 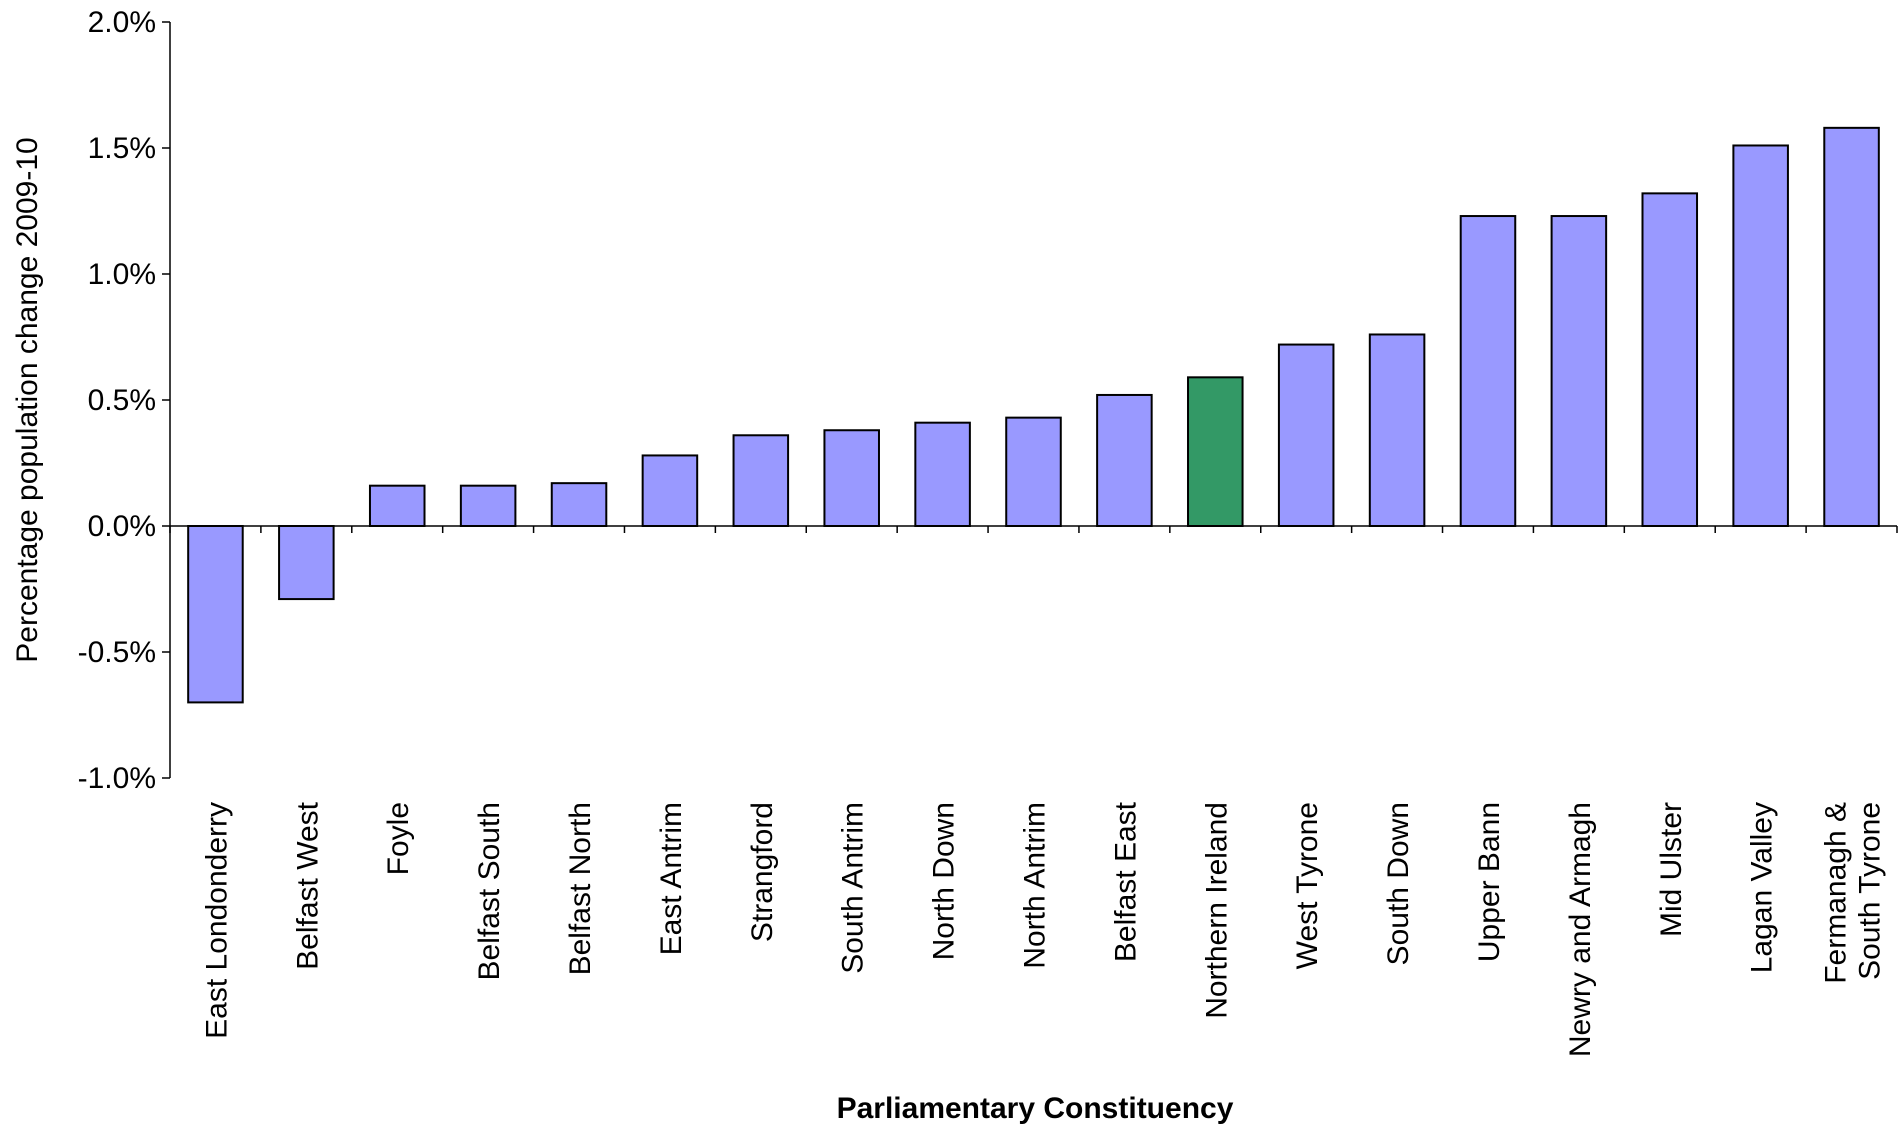 What do you see at coordinates (1762, 887) in the screenshot?
I see `category-label: Lagan Valley` at bounding box center [1762, 887].